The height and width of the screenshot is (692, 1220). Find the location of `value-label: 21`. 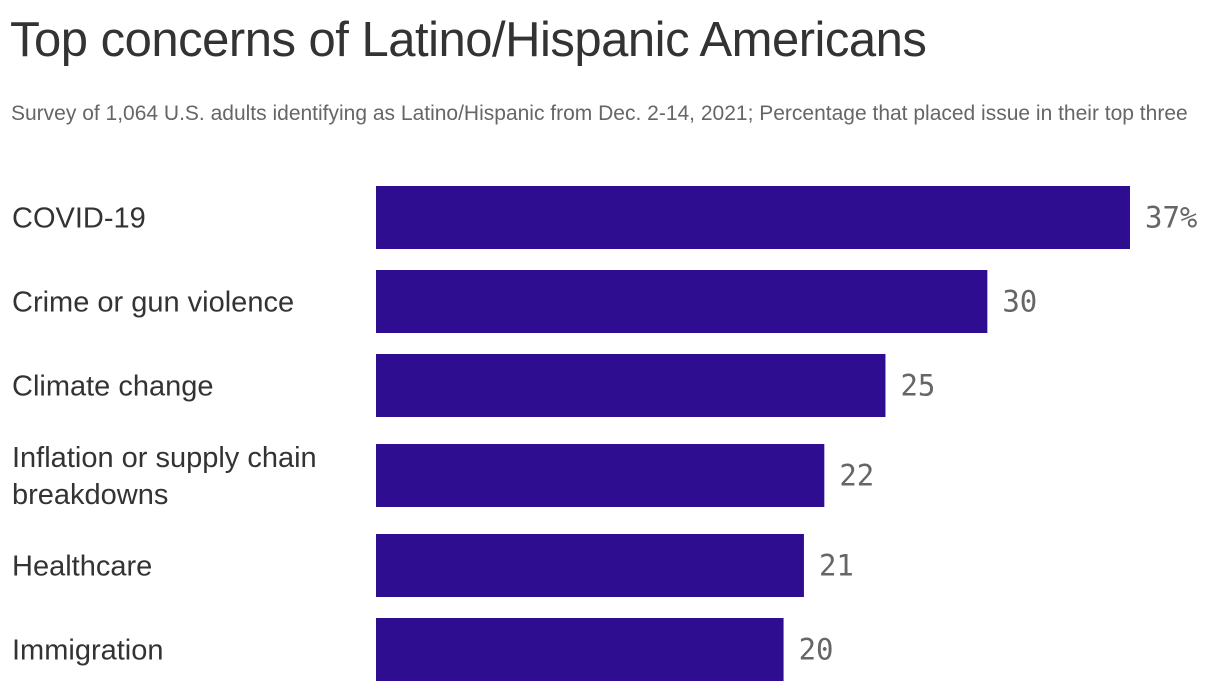

value-label: 21 is located at coordinates (836, 566).